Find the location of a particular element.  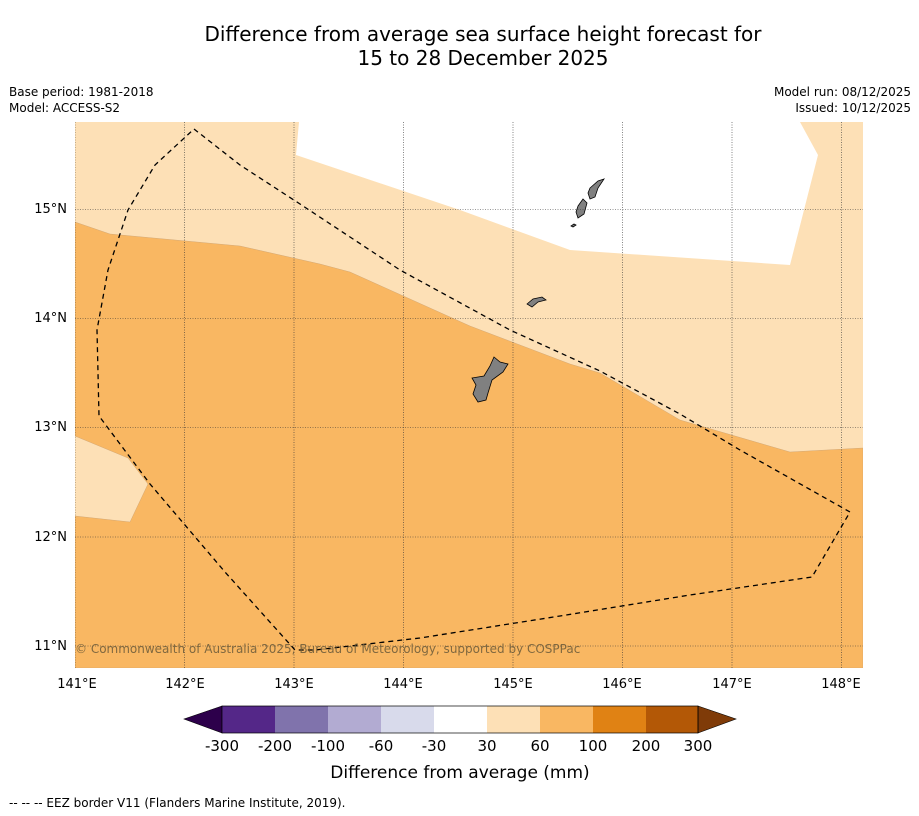

model-name: Model: ACCESS-S2 is located at coordinates (65, 108).